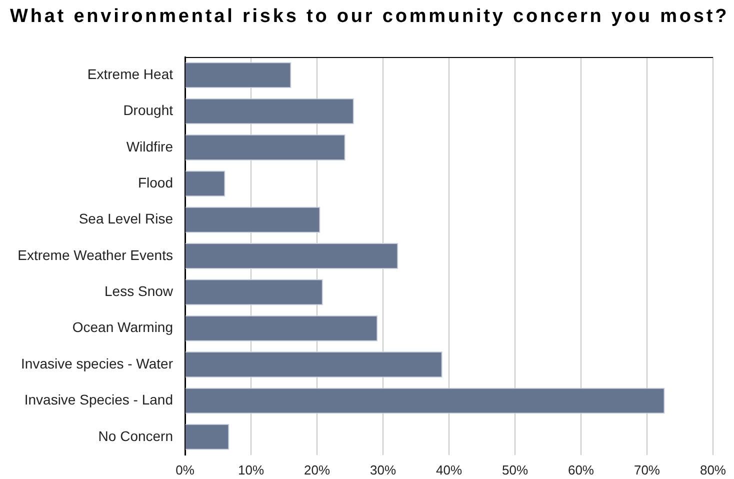 The image size is (734, 479). I want to click on y-tick-label: Ocean Warming, so click(122, 327).